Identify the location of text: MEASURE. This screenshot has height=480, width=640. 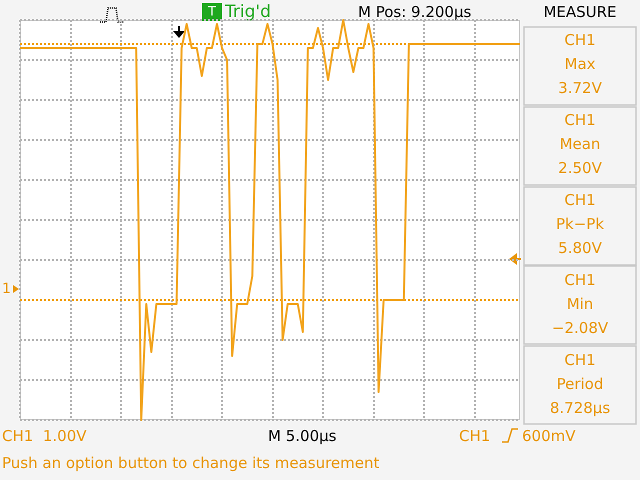
(580, 12).